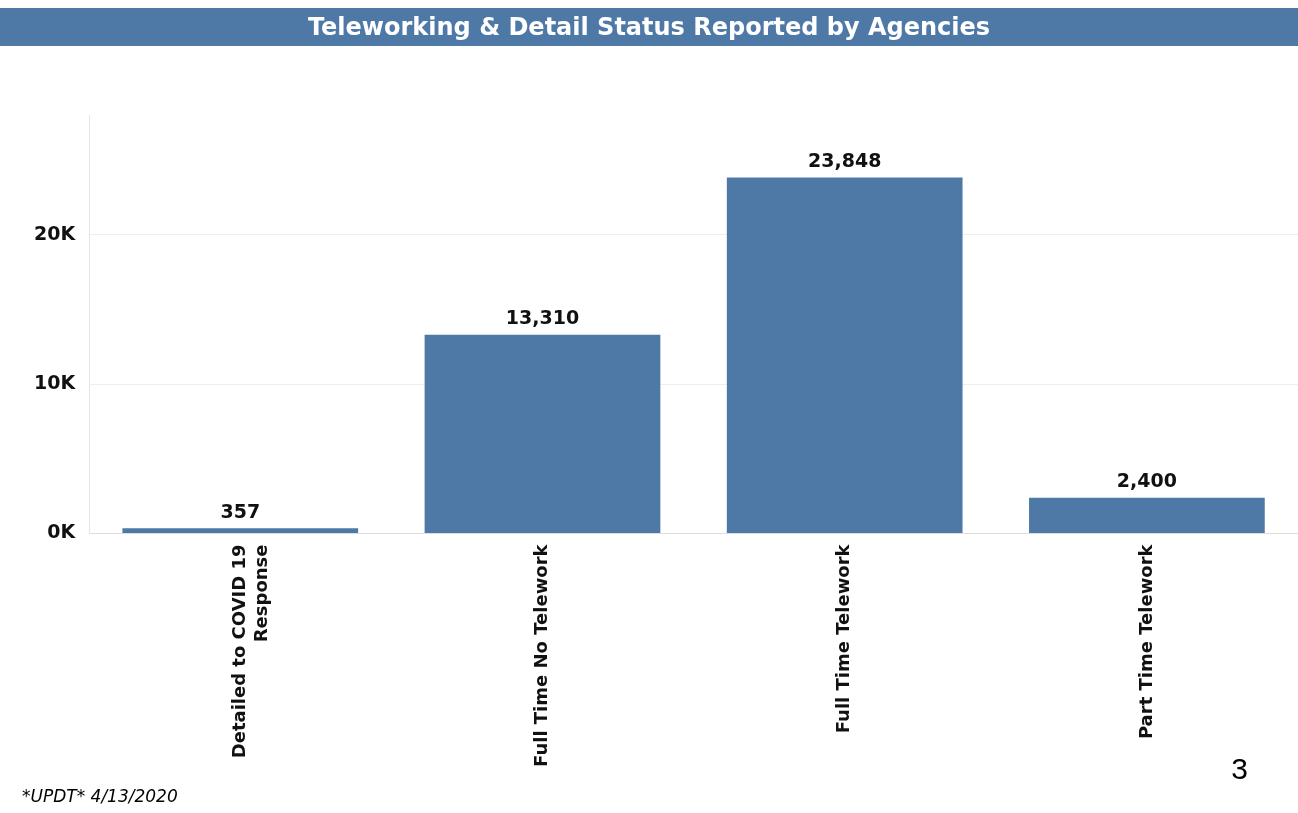 This screenshot has width=1298, height=813. Describe the element at coordinates (843, 638) in the screenshot. I see `x-tick-label: Full Time Telework` at that location.